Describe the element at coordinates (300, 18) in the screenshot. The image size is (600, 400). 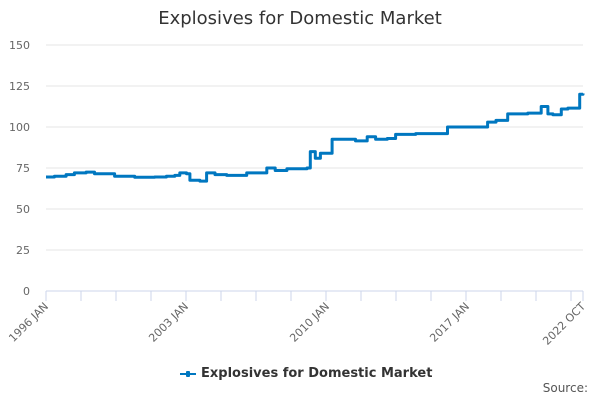
I see `chart-title: Explosives for Domestic Market` at that location.